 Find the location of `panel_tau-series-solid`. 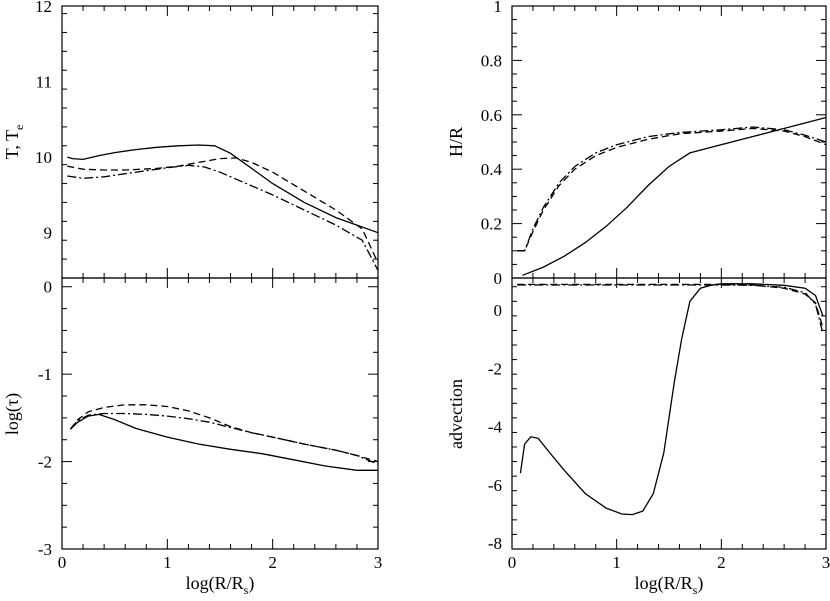

panel_tau-series-solid is located at coordinates (223, 442).